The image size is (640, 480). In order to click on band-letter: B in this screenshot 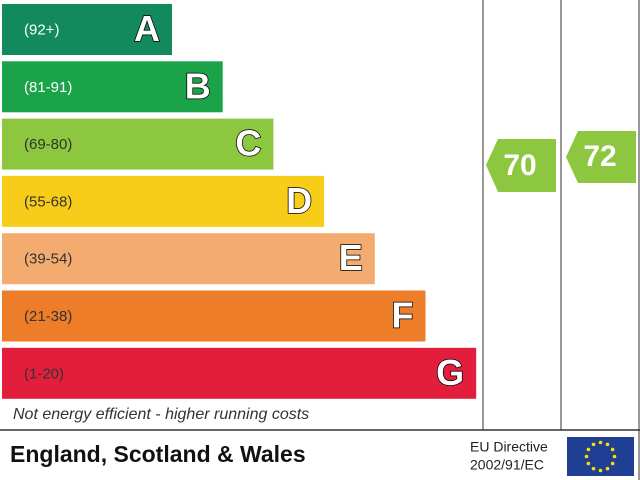, I will do `click(198, 85)`.